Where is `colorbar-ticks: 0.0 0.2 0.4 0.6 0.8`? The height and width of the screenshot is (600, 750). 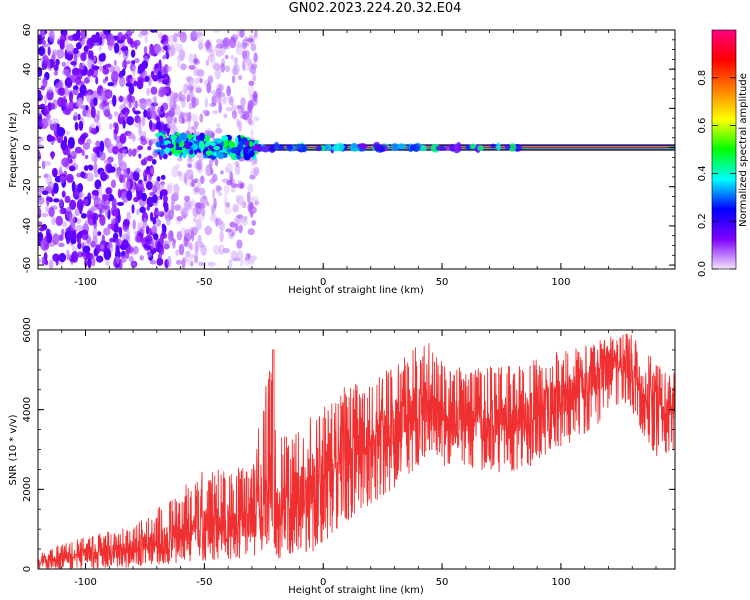
colorbar-ticks: 0.0 0.2 0.4 0.6 0.8 is located at coordinates (716, 173).